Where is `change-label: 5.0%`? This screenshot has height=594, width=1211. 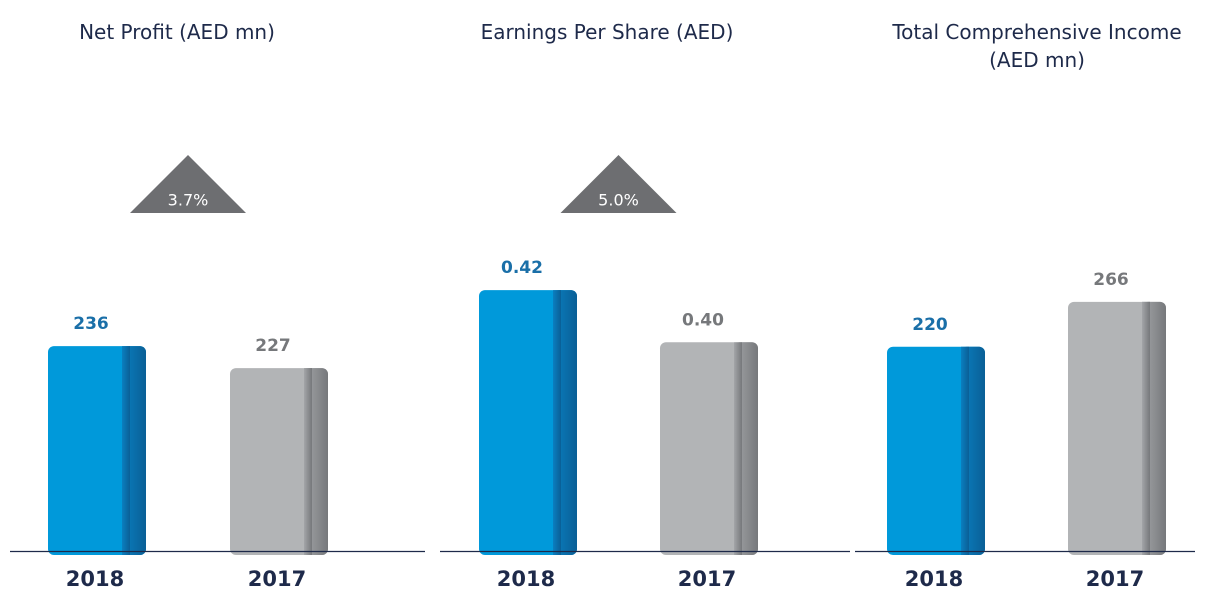
change-label: 5.0% is located at coordinates (618, 200).